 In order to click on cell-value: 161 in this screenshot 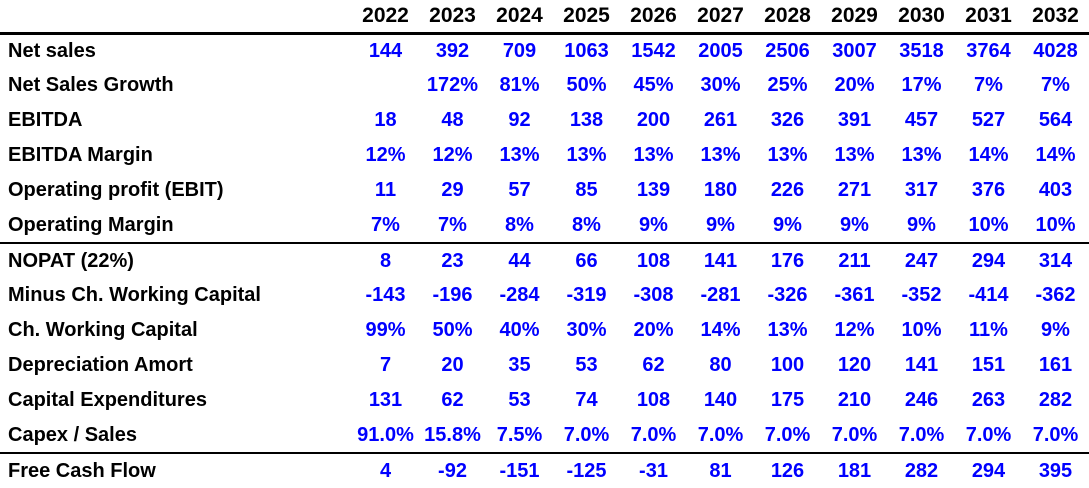, I will do `click(1055, 365)`.